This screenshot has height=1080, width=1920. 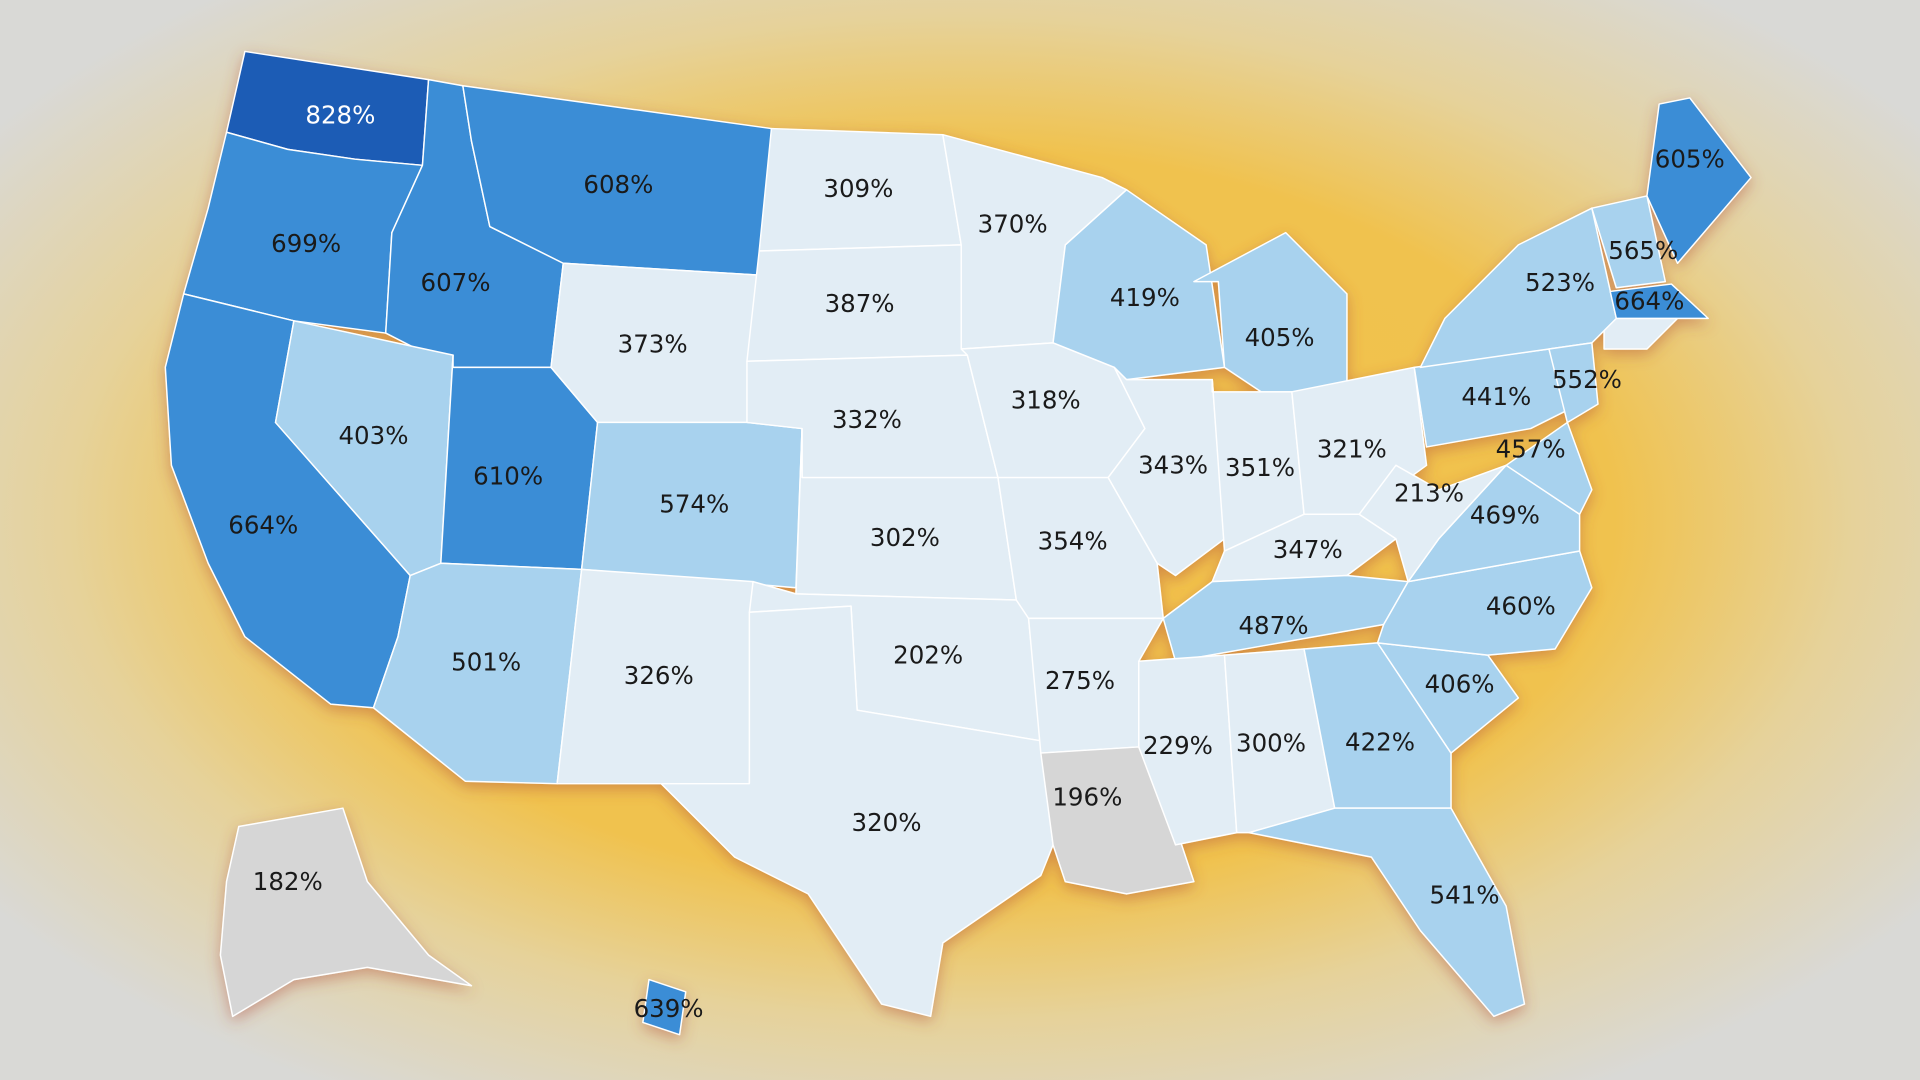 I want to click on state-label: 351%, so click(x=1260, y=467).